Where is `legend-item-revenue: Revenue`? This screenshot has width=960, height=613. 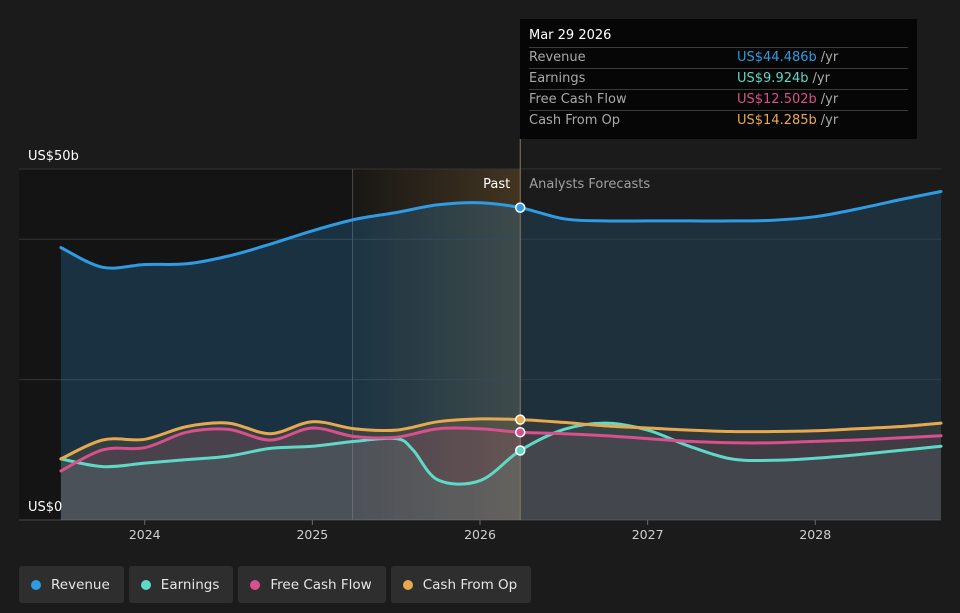 legend-item-revenue: Revenue is located at coordinates (71, 584).